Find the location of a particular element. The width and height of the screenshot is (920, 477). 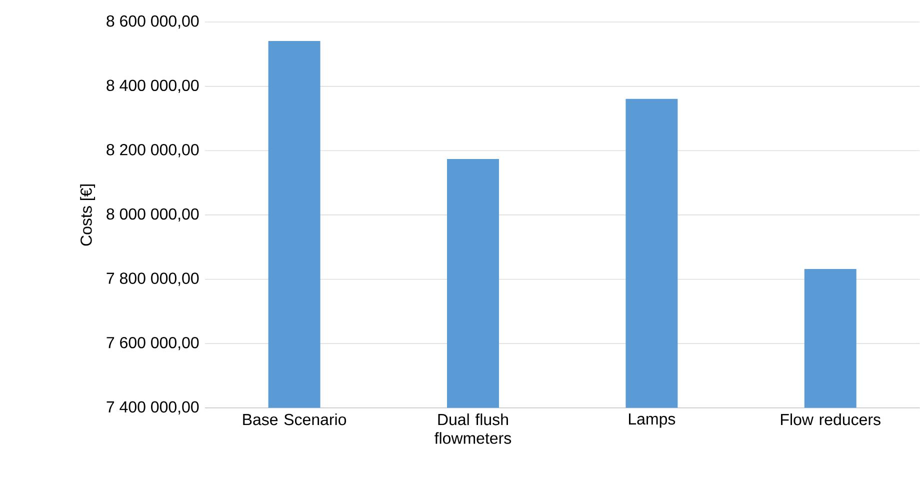

y-tick-label: 7 800 000,00 is located at coordinates (152, 279).